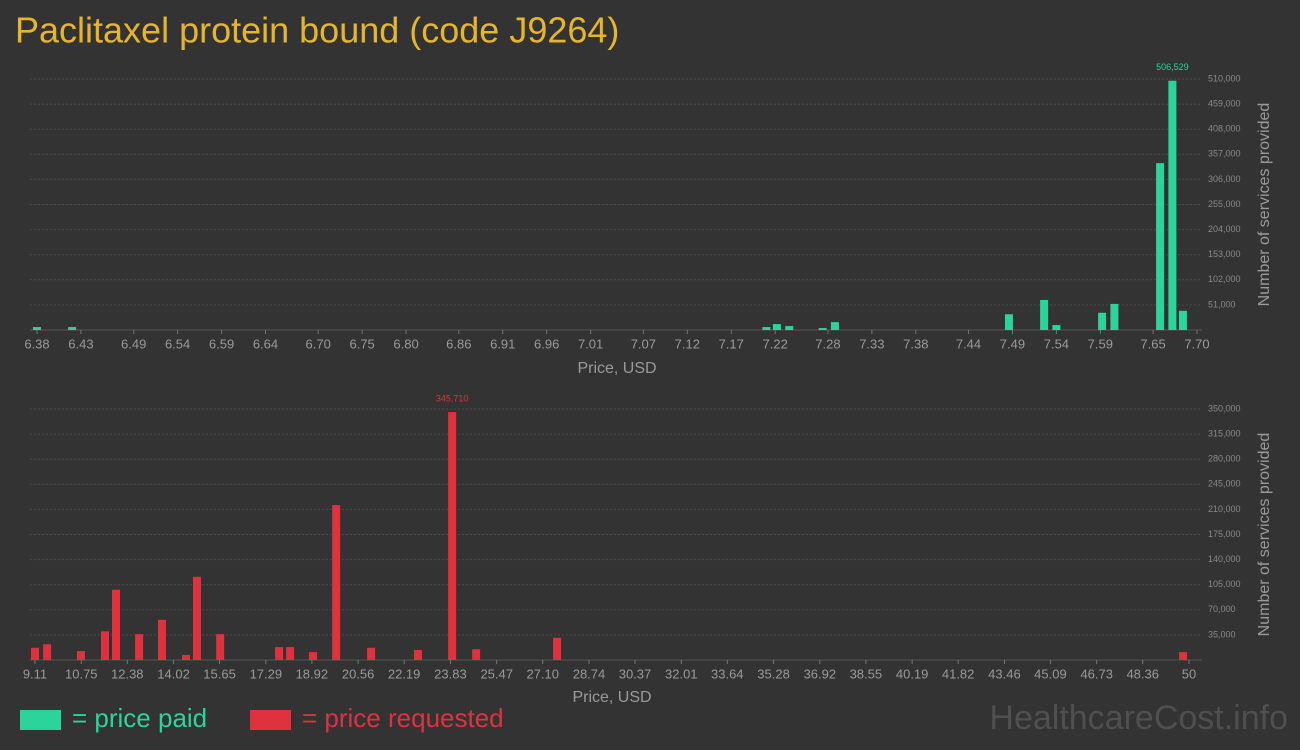 This screenshot has width=1300, height=750. What do you see at coordinates (221, 343) in the screenshot?
I see `x-tick-label: 6.59` at bounding box center [221, 343].